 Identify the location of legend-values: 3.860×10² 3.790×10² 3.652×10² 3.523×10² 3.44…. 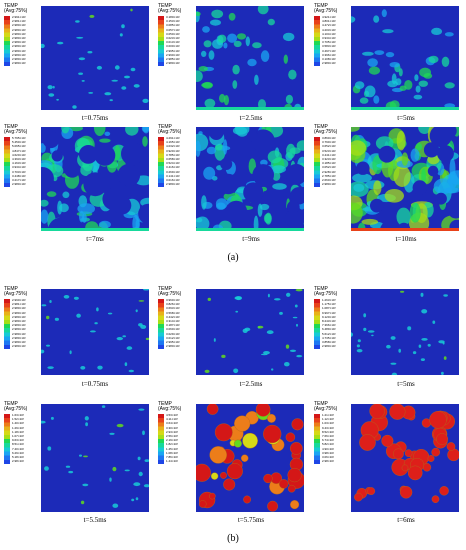
(329, 161).